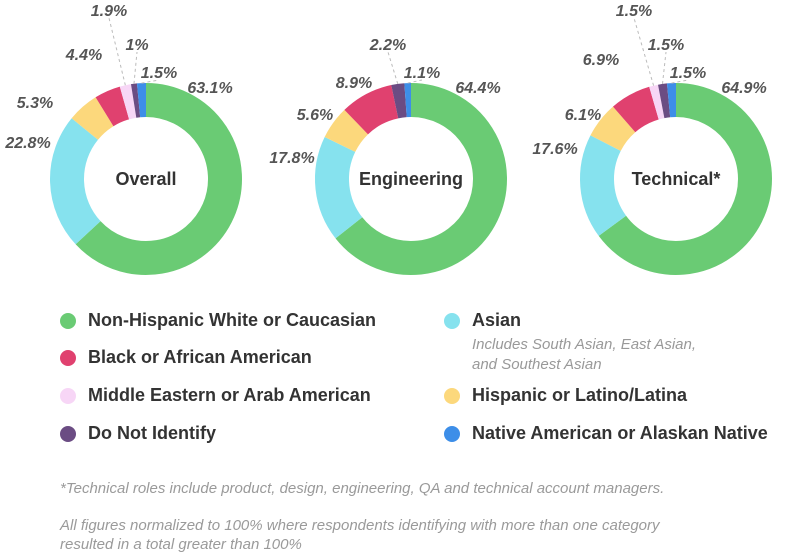 This screenshot has width=788, height=556. Describe the element at coordinates (580, 395) in the screenshot. I see `legend-label-hispanic: Hispanic or Latino/Latina` at that location.